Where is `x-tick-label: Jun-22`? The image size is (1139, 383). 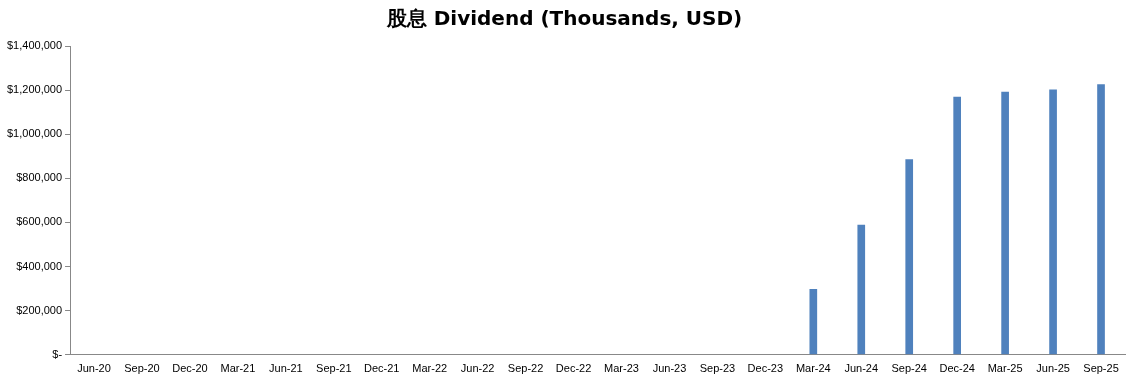 x-tick-label: Jun-22 is located at coordinates (477, 368).